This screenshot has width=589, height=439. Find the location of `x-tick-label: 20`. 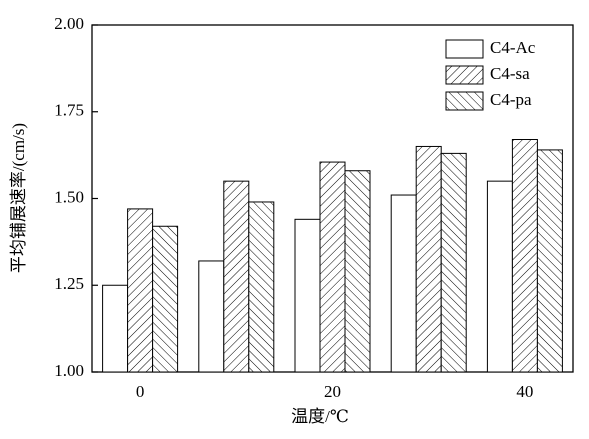

x-tick-label: 20 is located at coordinates (332, 391).